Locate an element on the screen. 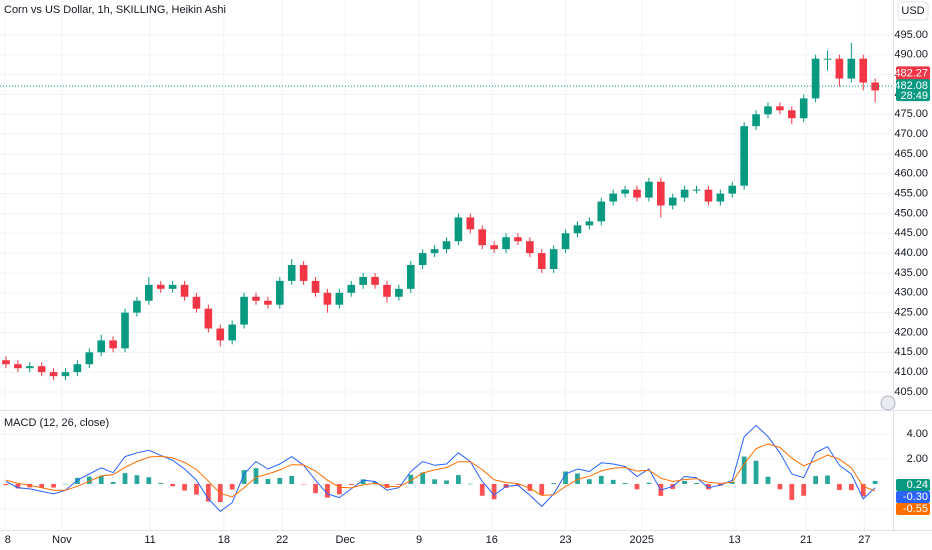  x-tick-label: 27 is located at coordinates (864, 540).